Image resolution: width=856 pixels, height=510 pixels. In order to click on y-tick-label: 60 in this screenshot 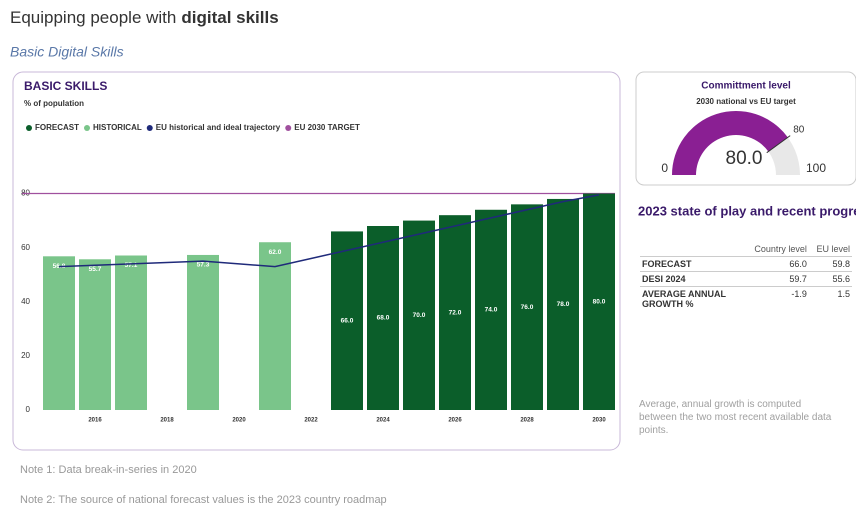, I will do `click(25, 247)`.